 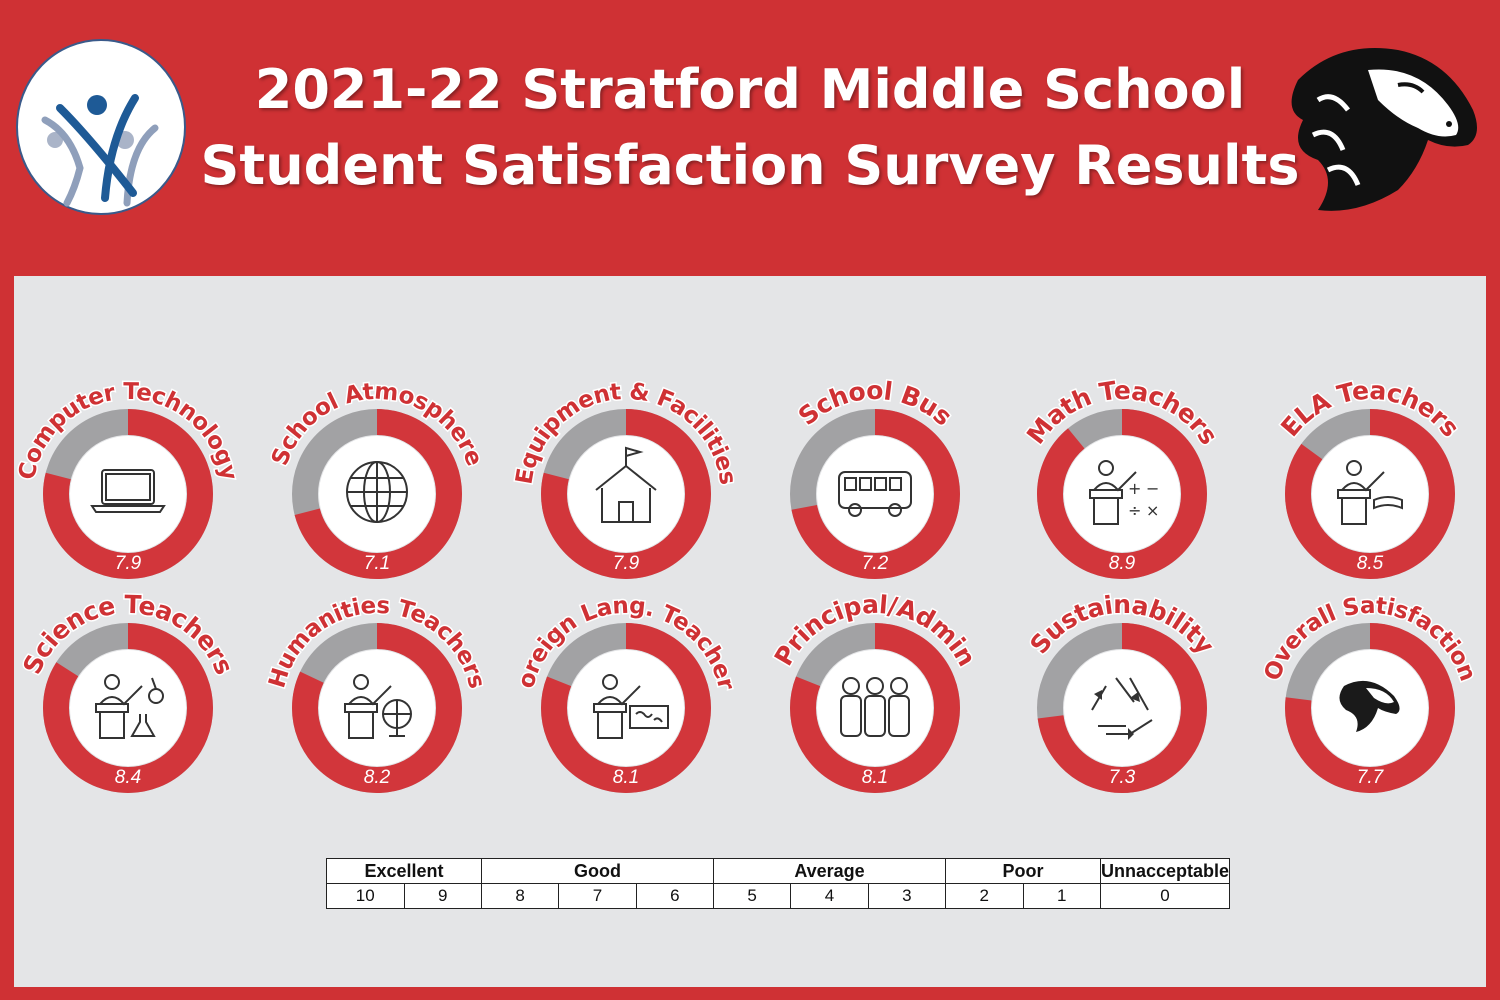 I want to click on title-line-1: 2021-22 Stratford Middle School, so click(x=750, y=90).